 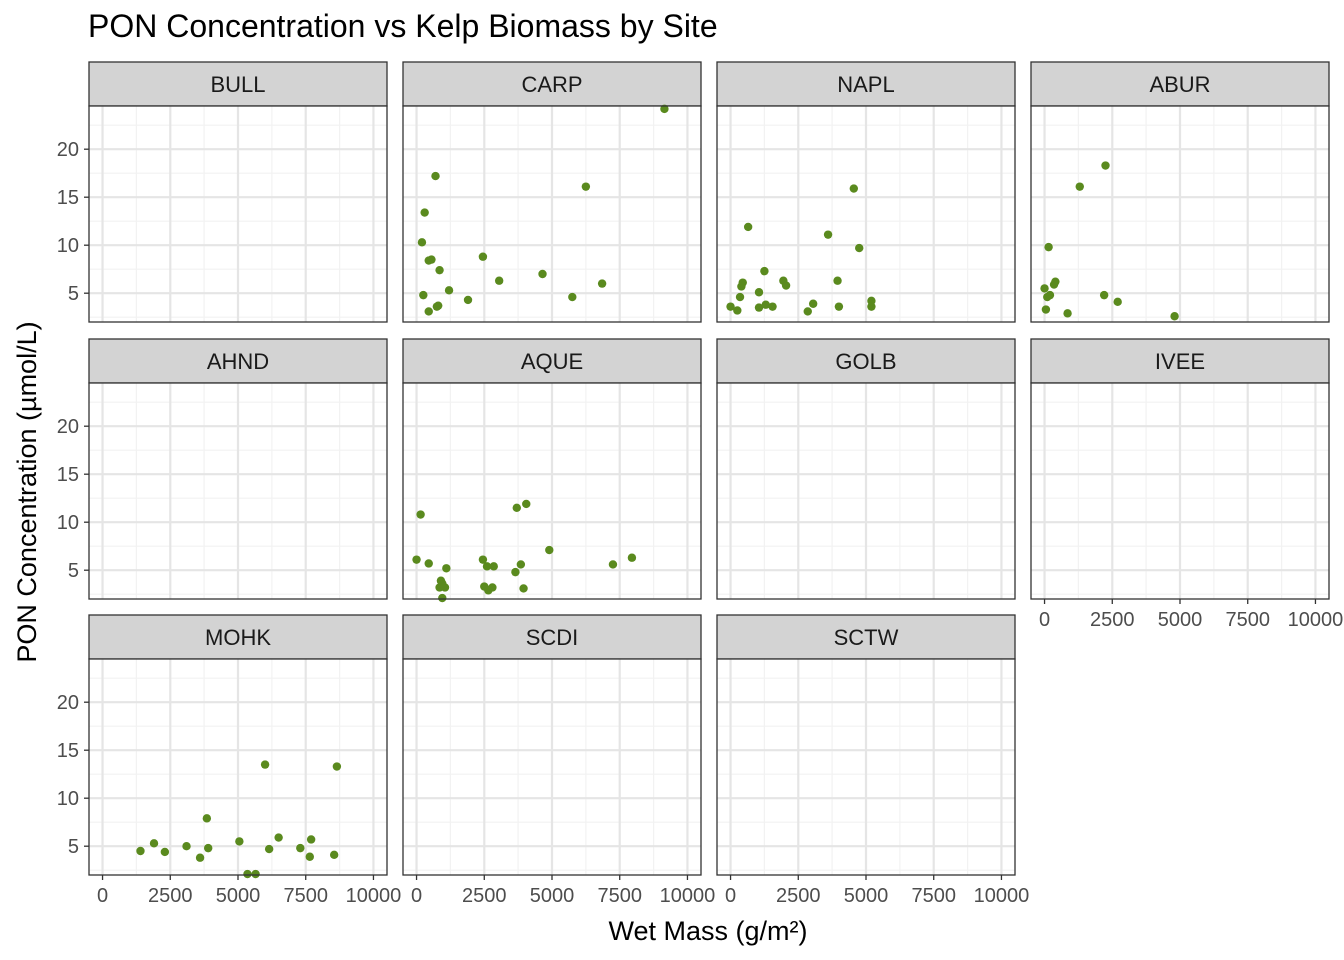 I want to click on facet-strip-label: BULL, so click(x=237, y=84).